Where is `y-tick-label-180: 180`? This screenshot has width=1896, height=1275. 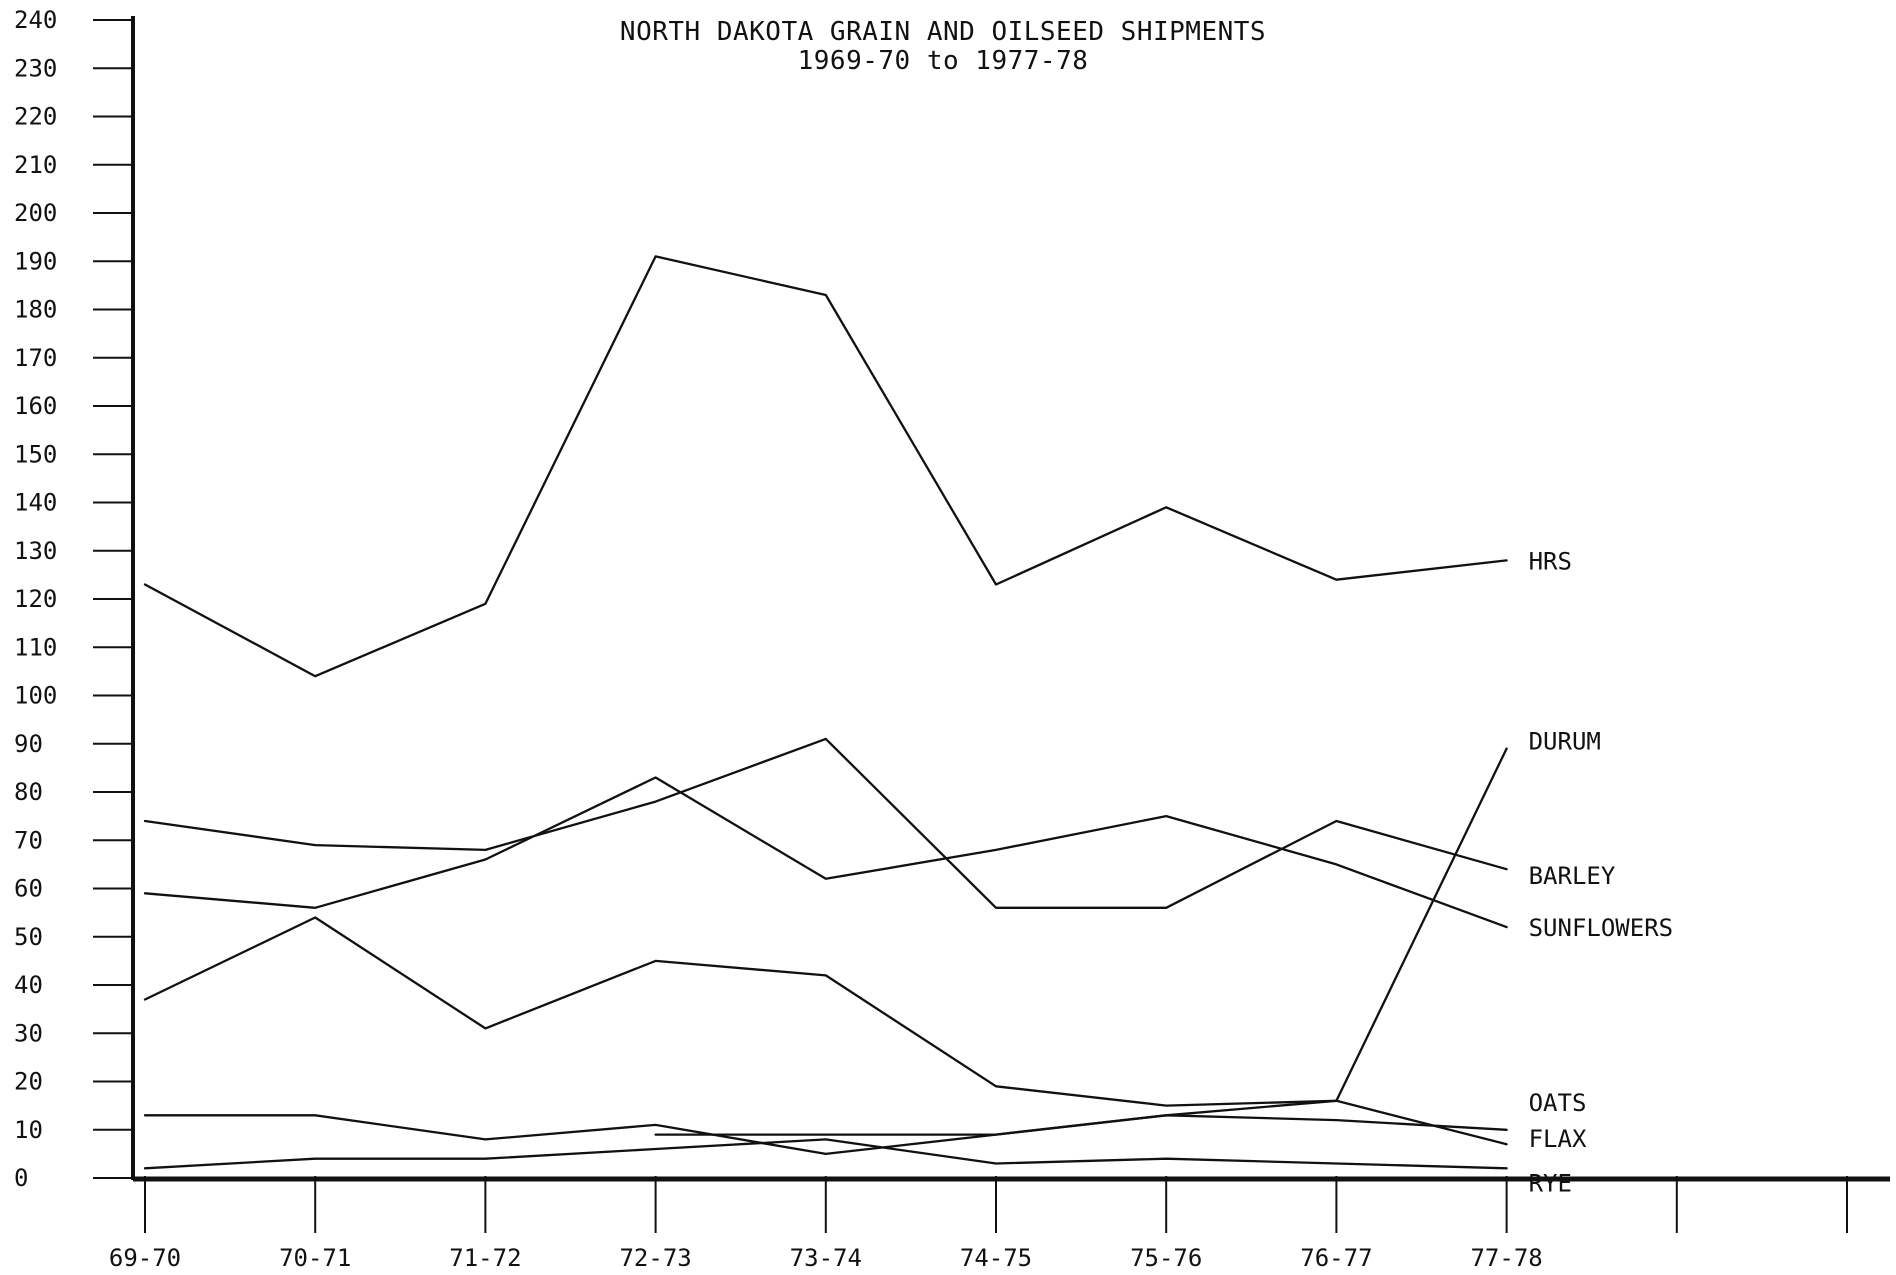 y-tick-label-180: 180 is located at coordinates (35, 310).